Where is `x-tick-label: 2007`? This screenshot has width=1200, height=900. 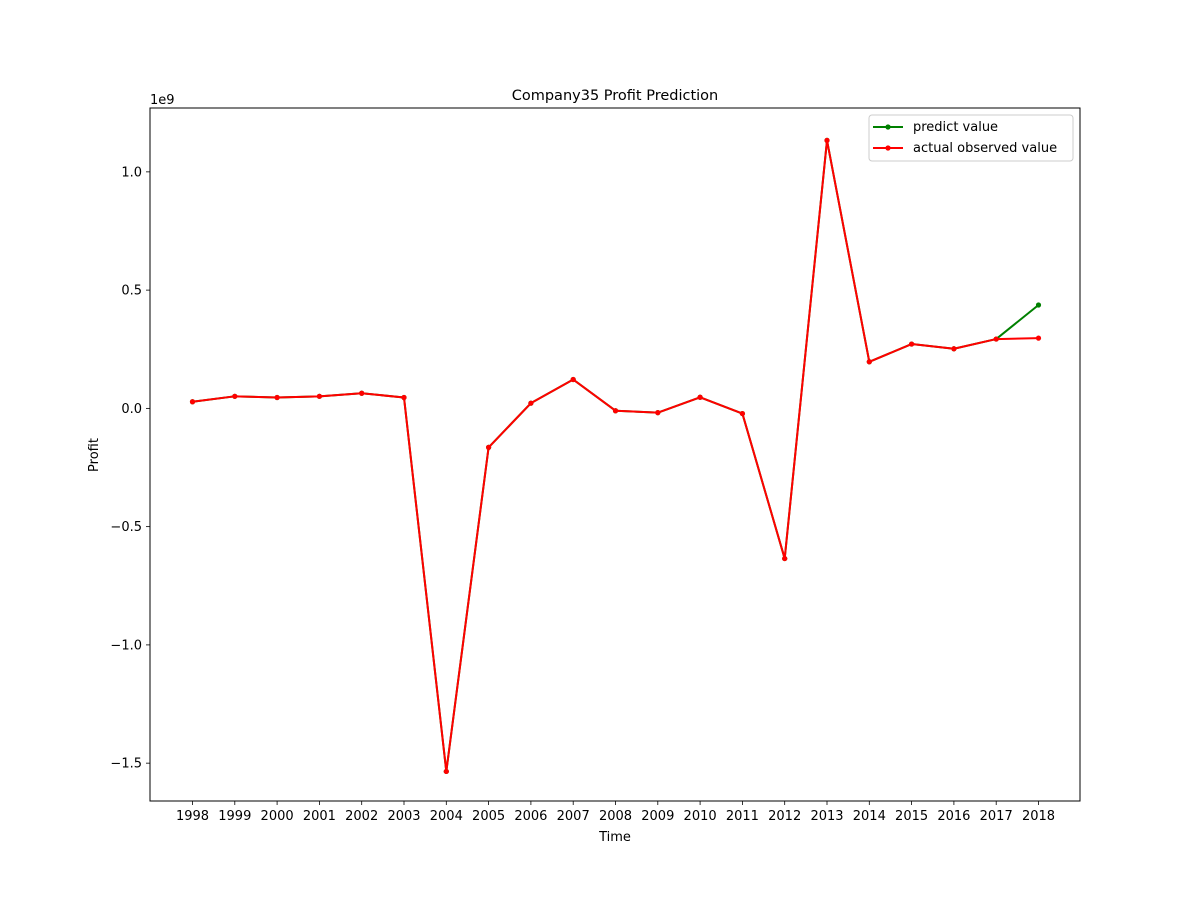 x-tick-label: 2007 is located at coordinates (573, 816).